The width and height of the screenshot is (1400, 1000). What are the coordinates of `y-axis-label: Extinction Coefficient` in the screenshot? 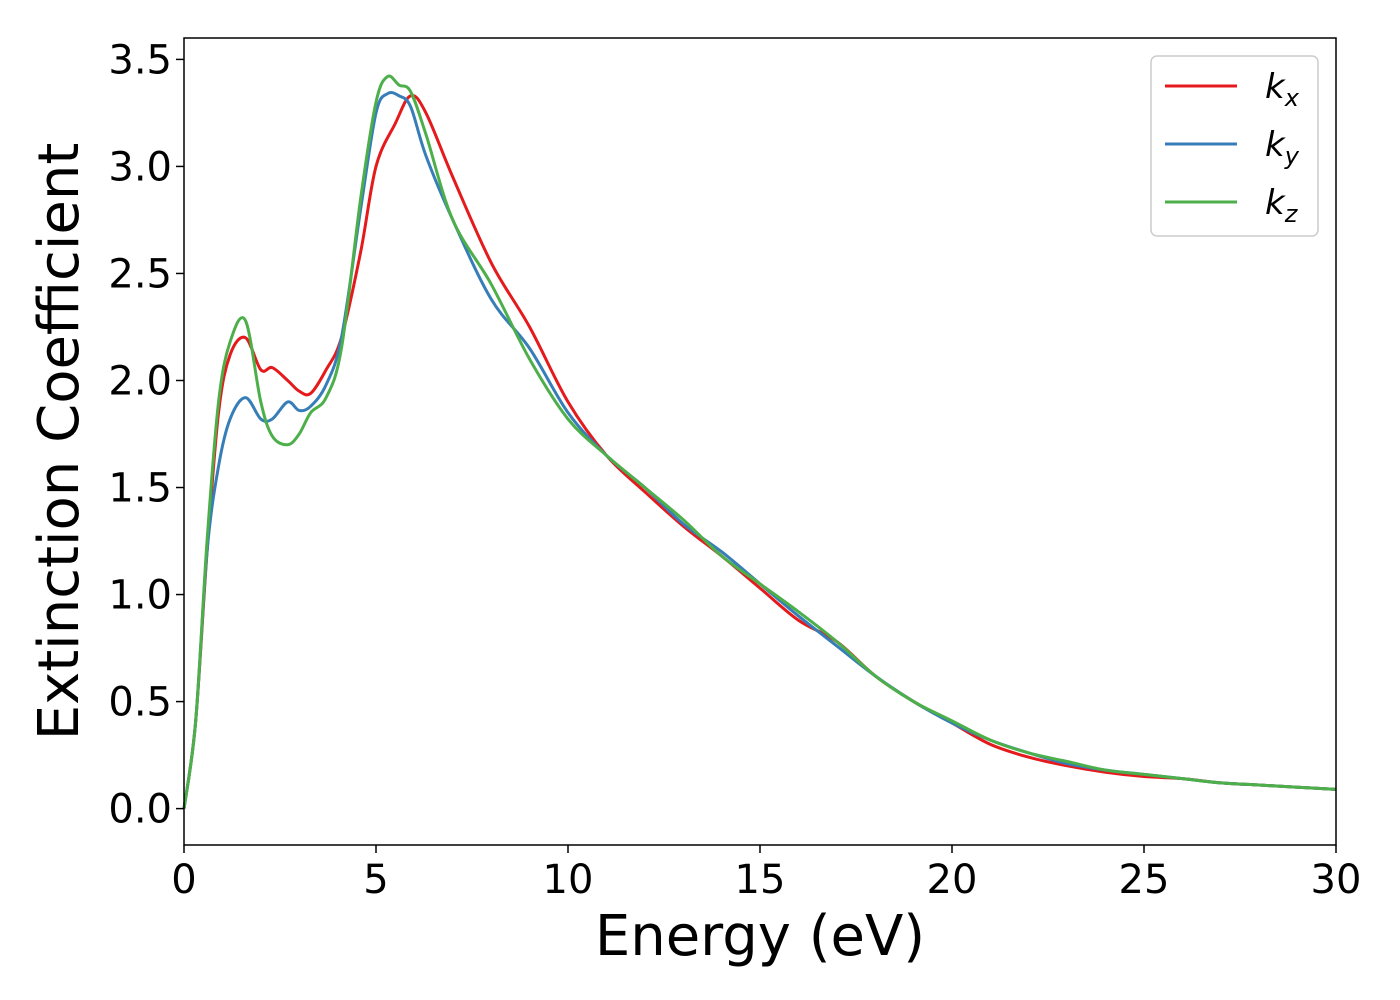 It's located at (59, 442).